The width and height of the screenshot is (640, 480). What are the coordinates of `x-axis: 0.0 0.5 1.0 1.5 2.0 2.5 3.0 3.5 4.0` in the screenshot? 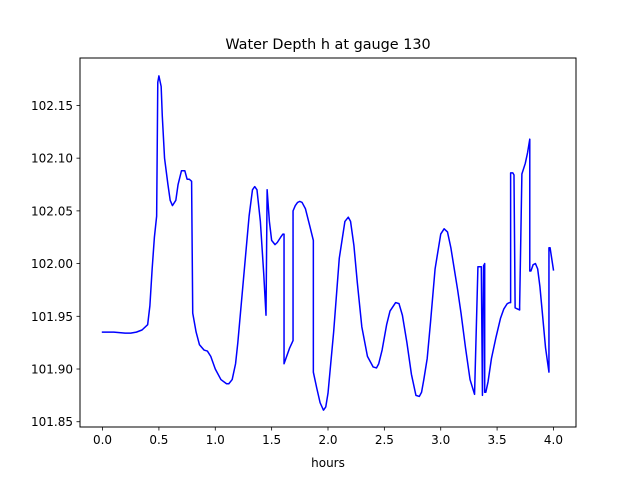 It's located at (328, 437).